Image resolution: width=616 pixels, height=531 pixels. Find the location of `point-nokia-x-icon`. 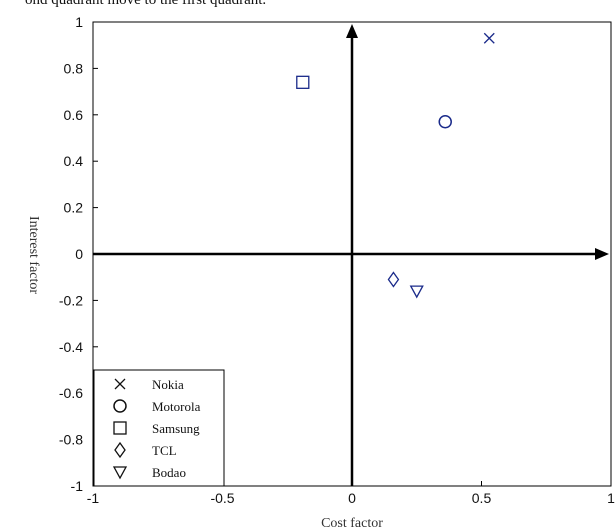

point-nokia-x-icon is located at coordinates (489, 38).